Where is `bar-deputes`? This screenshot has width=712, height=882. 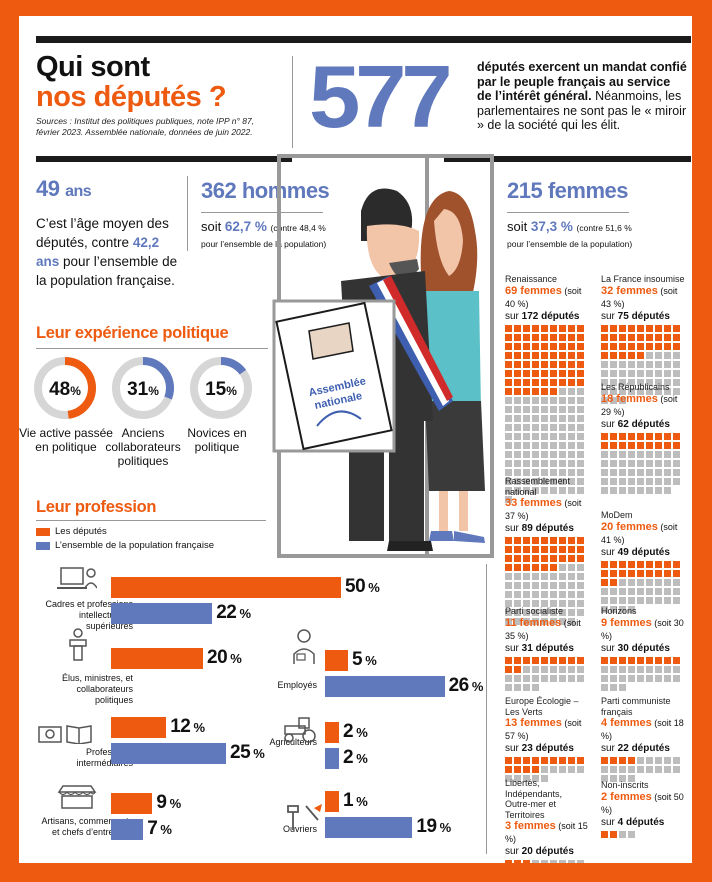 bar-deputes is located at coordinates (332, 801).